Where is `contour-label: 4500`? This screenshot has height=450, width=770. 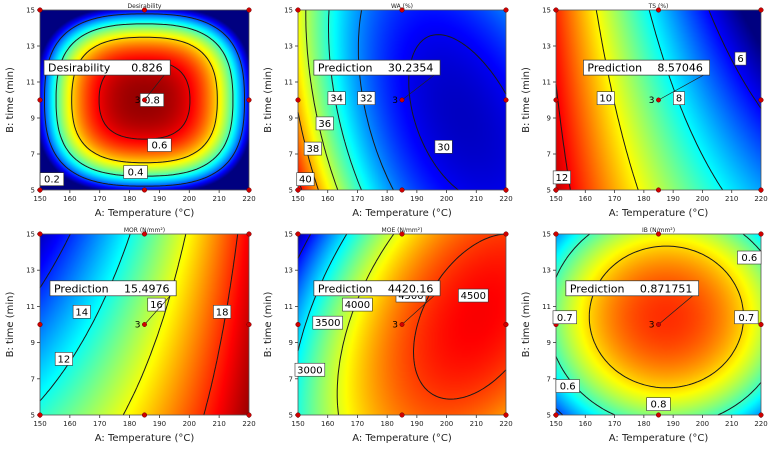
contour-label: 4500 is located at coordinates (410, 296).